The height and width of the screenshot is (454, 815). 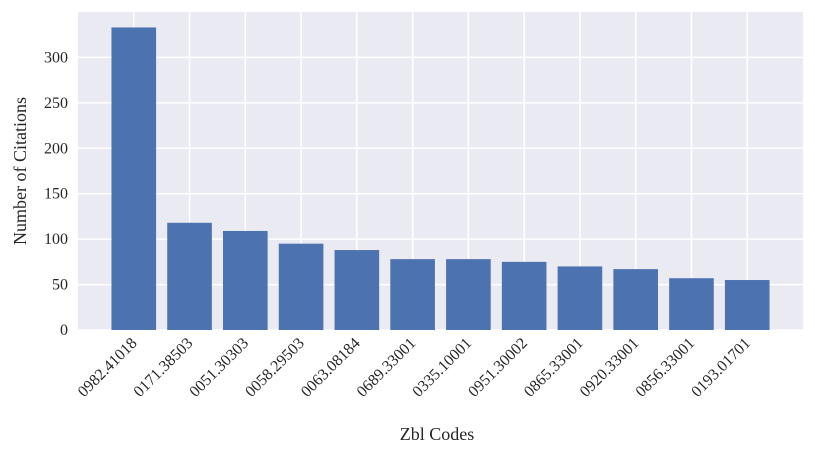 I want to click on x-tick-label: 0982.41018, so click(x=108, y=368).